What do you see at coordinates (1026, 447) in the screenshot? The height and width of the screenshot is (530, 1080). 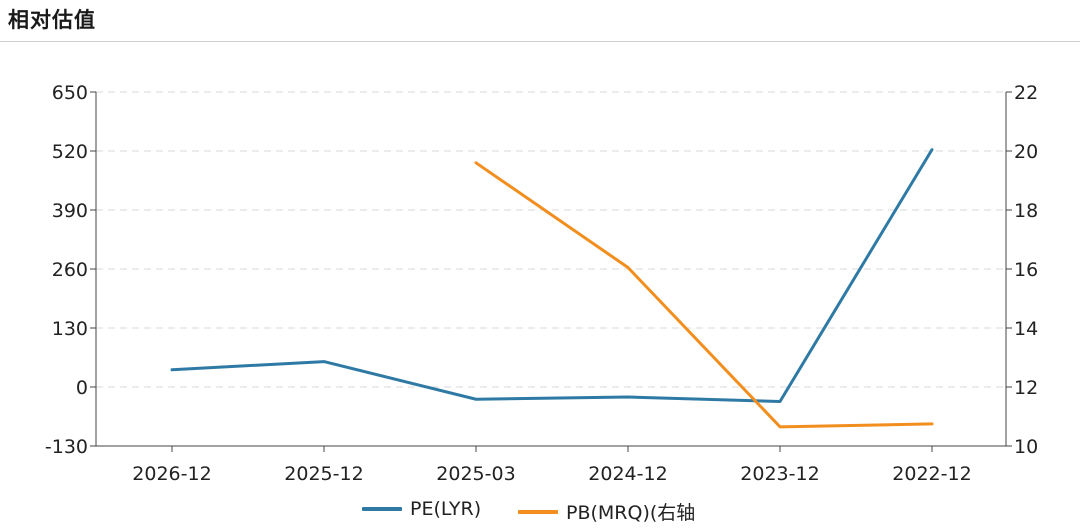 I see `y-right-tick-label: 10` at bounding box center [1026, 447].